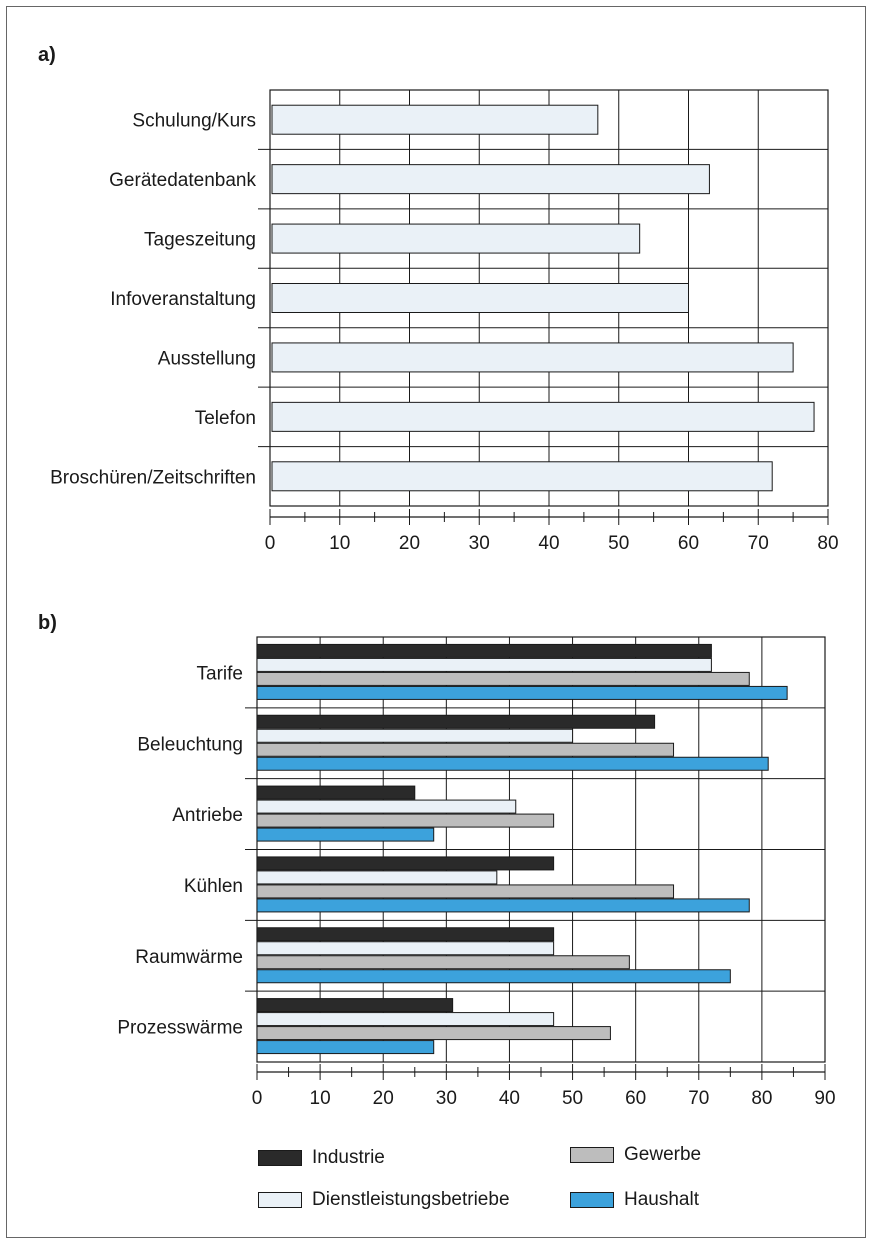 Image resolution: width=875 pixels, height=1246 pixels. Describe the element at coordinates (456, 721) in the screenshot. I see `bar-industrie-beleuchtung` at that location.